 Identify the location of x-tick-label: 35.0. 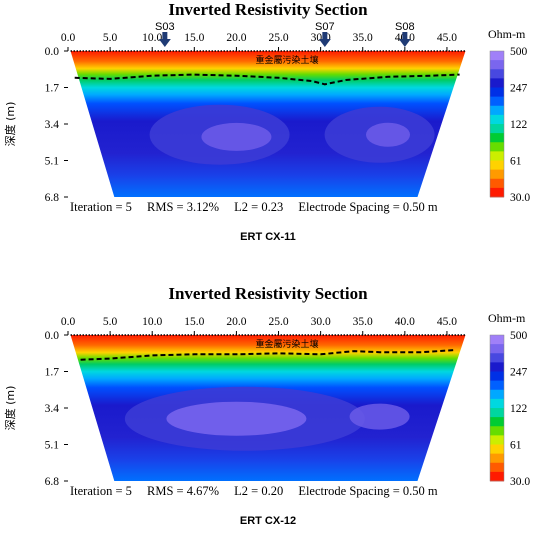
(363, 38).